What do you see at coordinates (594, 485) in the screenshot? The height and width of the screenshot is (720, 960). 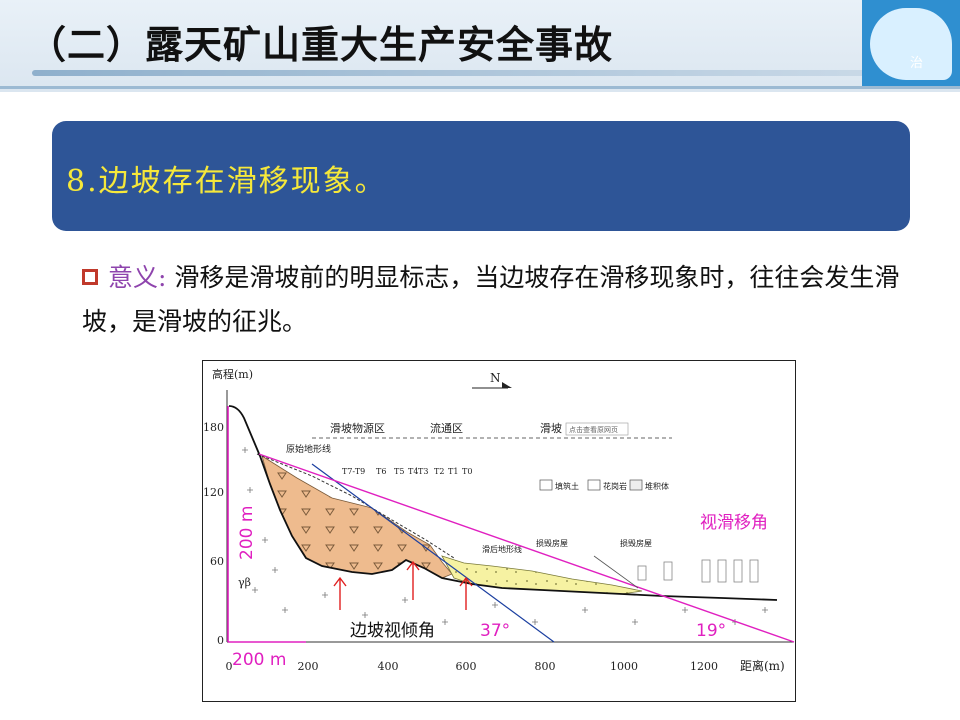 I see `legend-swatch-granite` at bounding box center [594, 485].